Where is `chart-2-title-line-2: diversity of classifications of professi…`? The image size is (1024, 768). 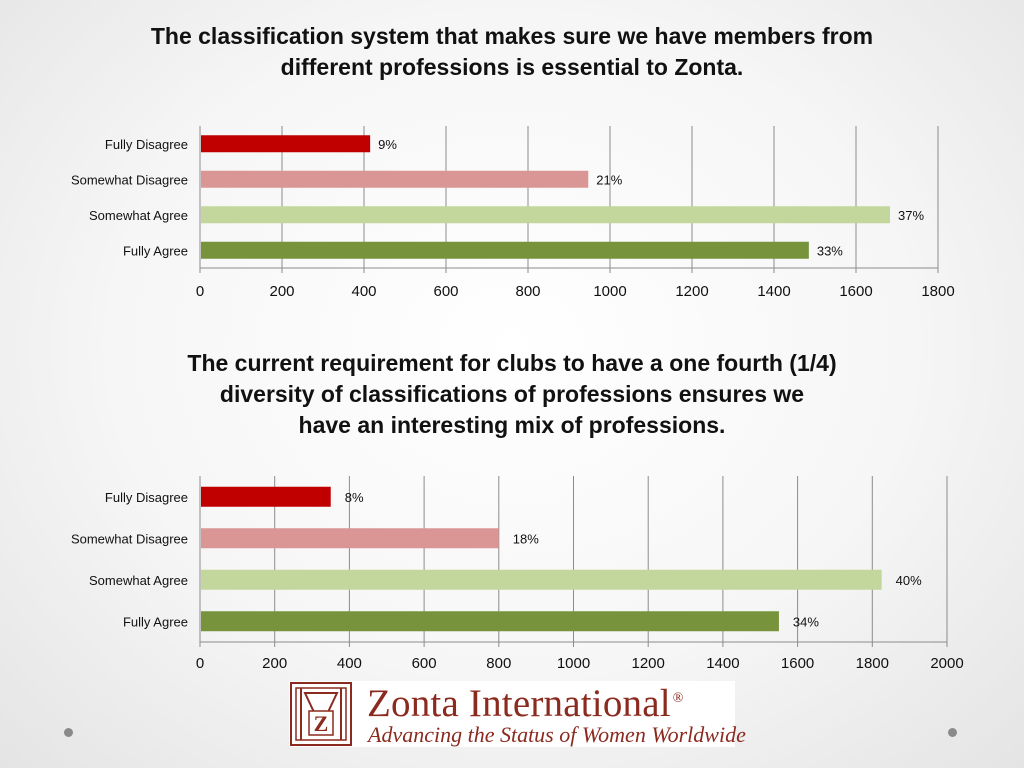
chart-2-title-line-2: diversity of classifications of professi… is located at coordinates (512, 394).